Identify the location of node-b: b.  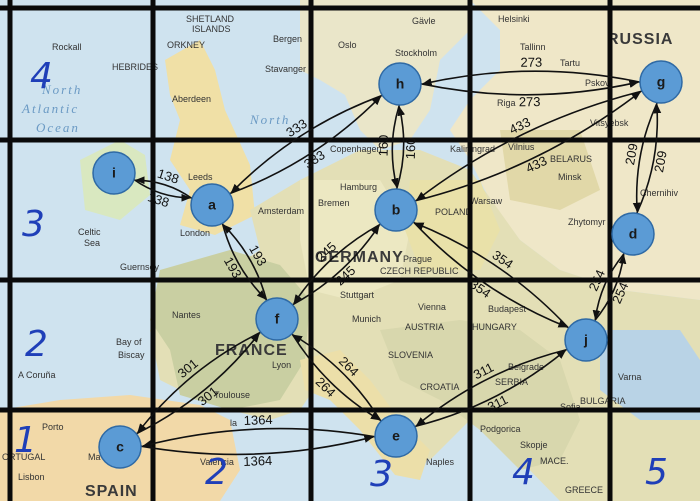
(396, 210).